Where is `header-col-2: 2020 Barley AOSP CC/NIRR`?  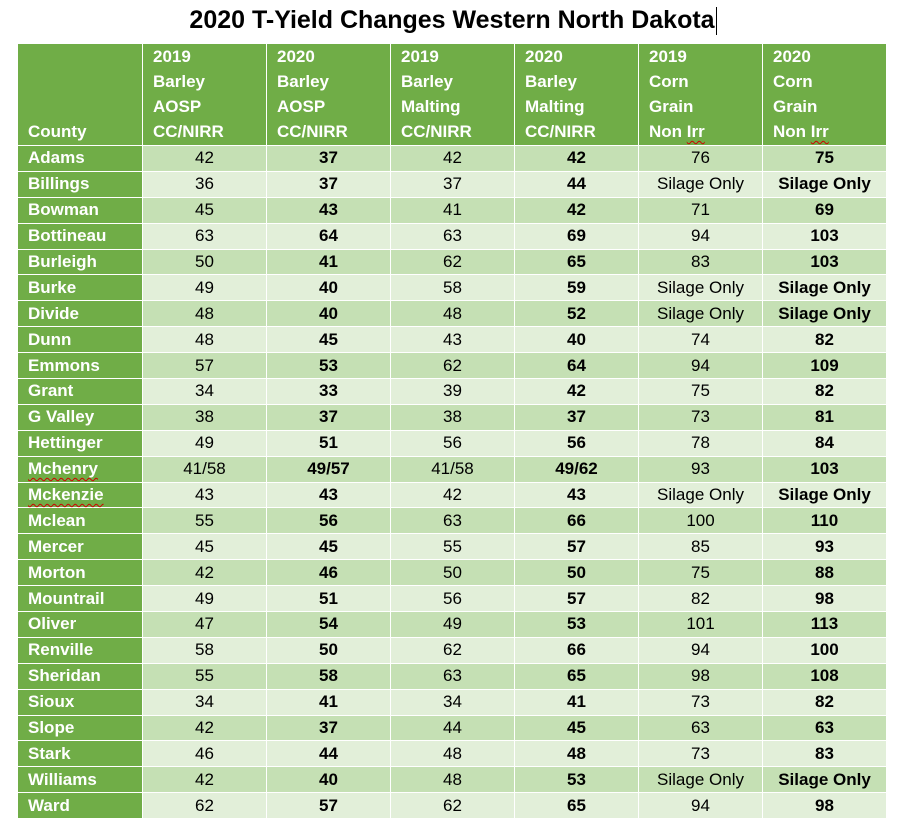 header-col-2: 2020 Barley AOSP CC/NIRR is located at coordinates (328, 94).